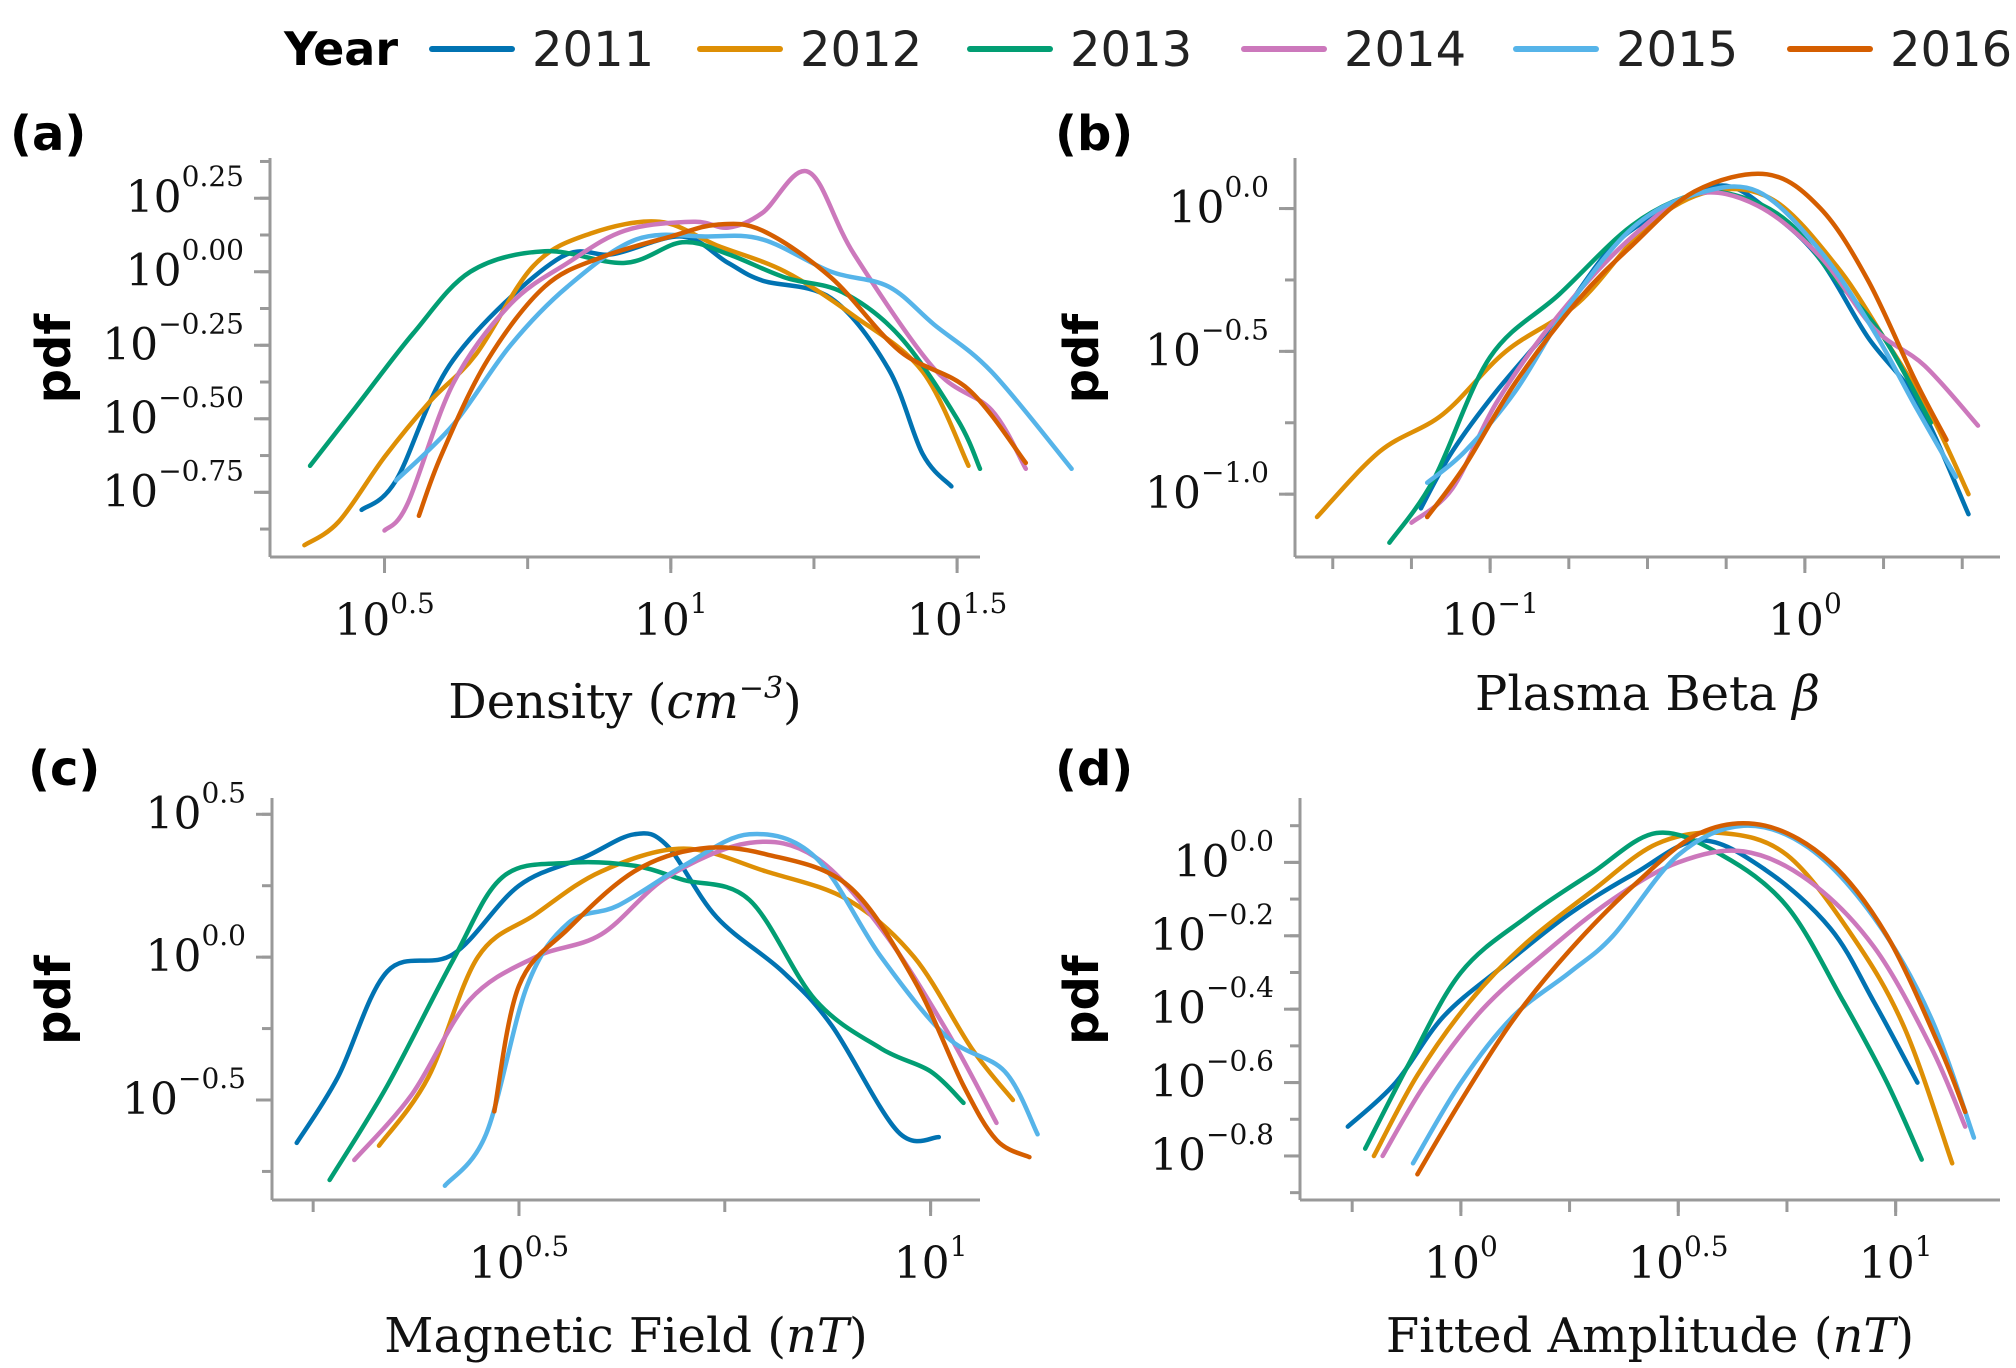  What do you see at coordinates (1461, 1259) in the screenshot?
I see `x-tick-label: 10⁰` at bounding box center [1461, 1259].